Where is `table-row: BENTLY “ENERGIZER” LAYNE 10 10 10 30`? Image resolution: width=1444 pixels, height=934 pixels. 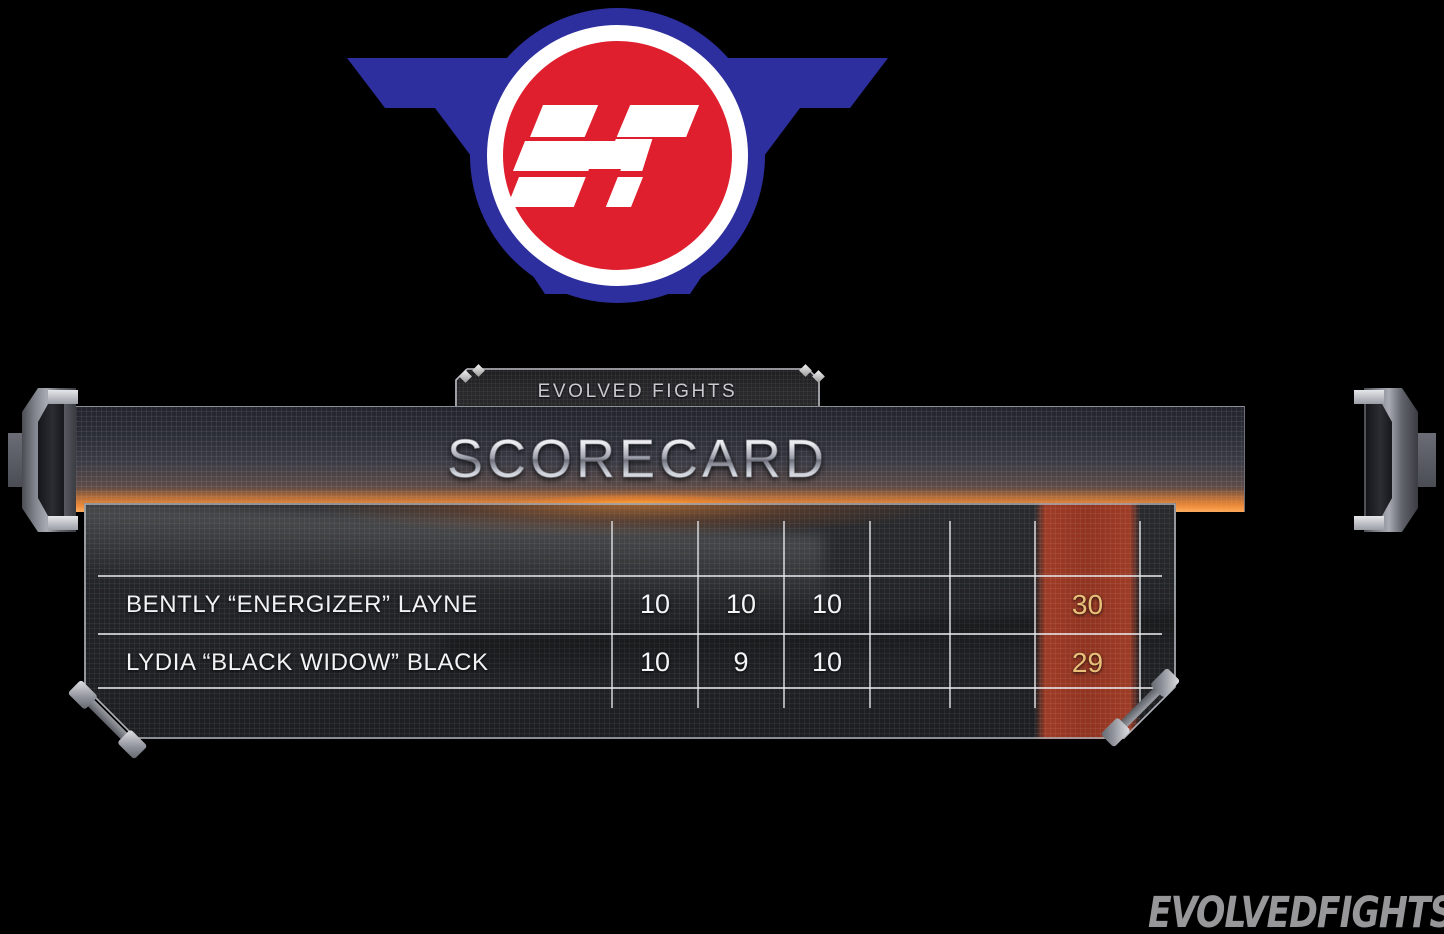 table-row: BENTLY “ENERGIZER” LAYNE 10 10 10 30 is located at coordinates (630, 604).